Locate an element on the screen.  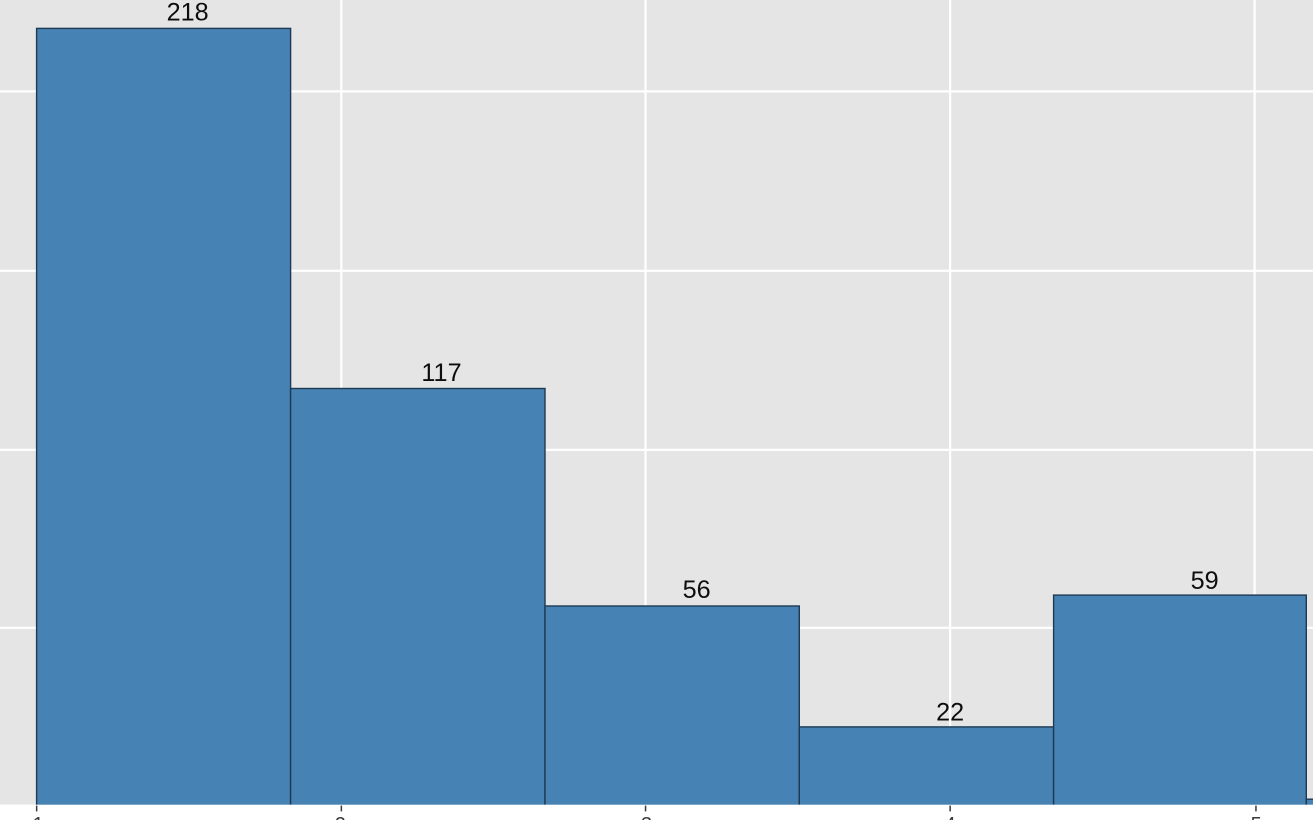
svg-text: 117 is located at coordinates (441, 373).